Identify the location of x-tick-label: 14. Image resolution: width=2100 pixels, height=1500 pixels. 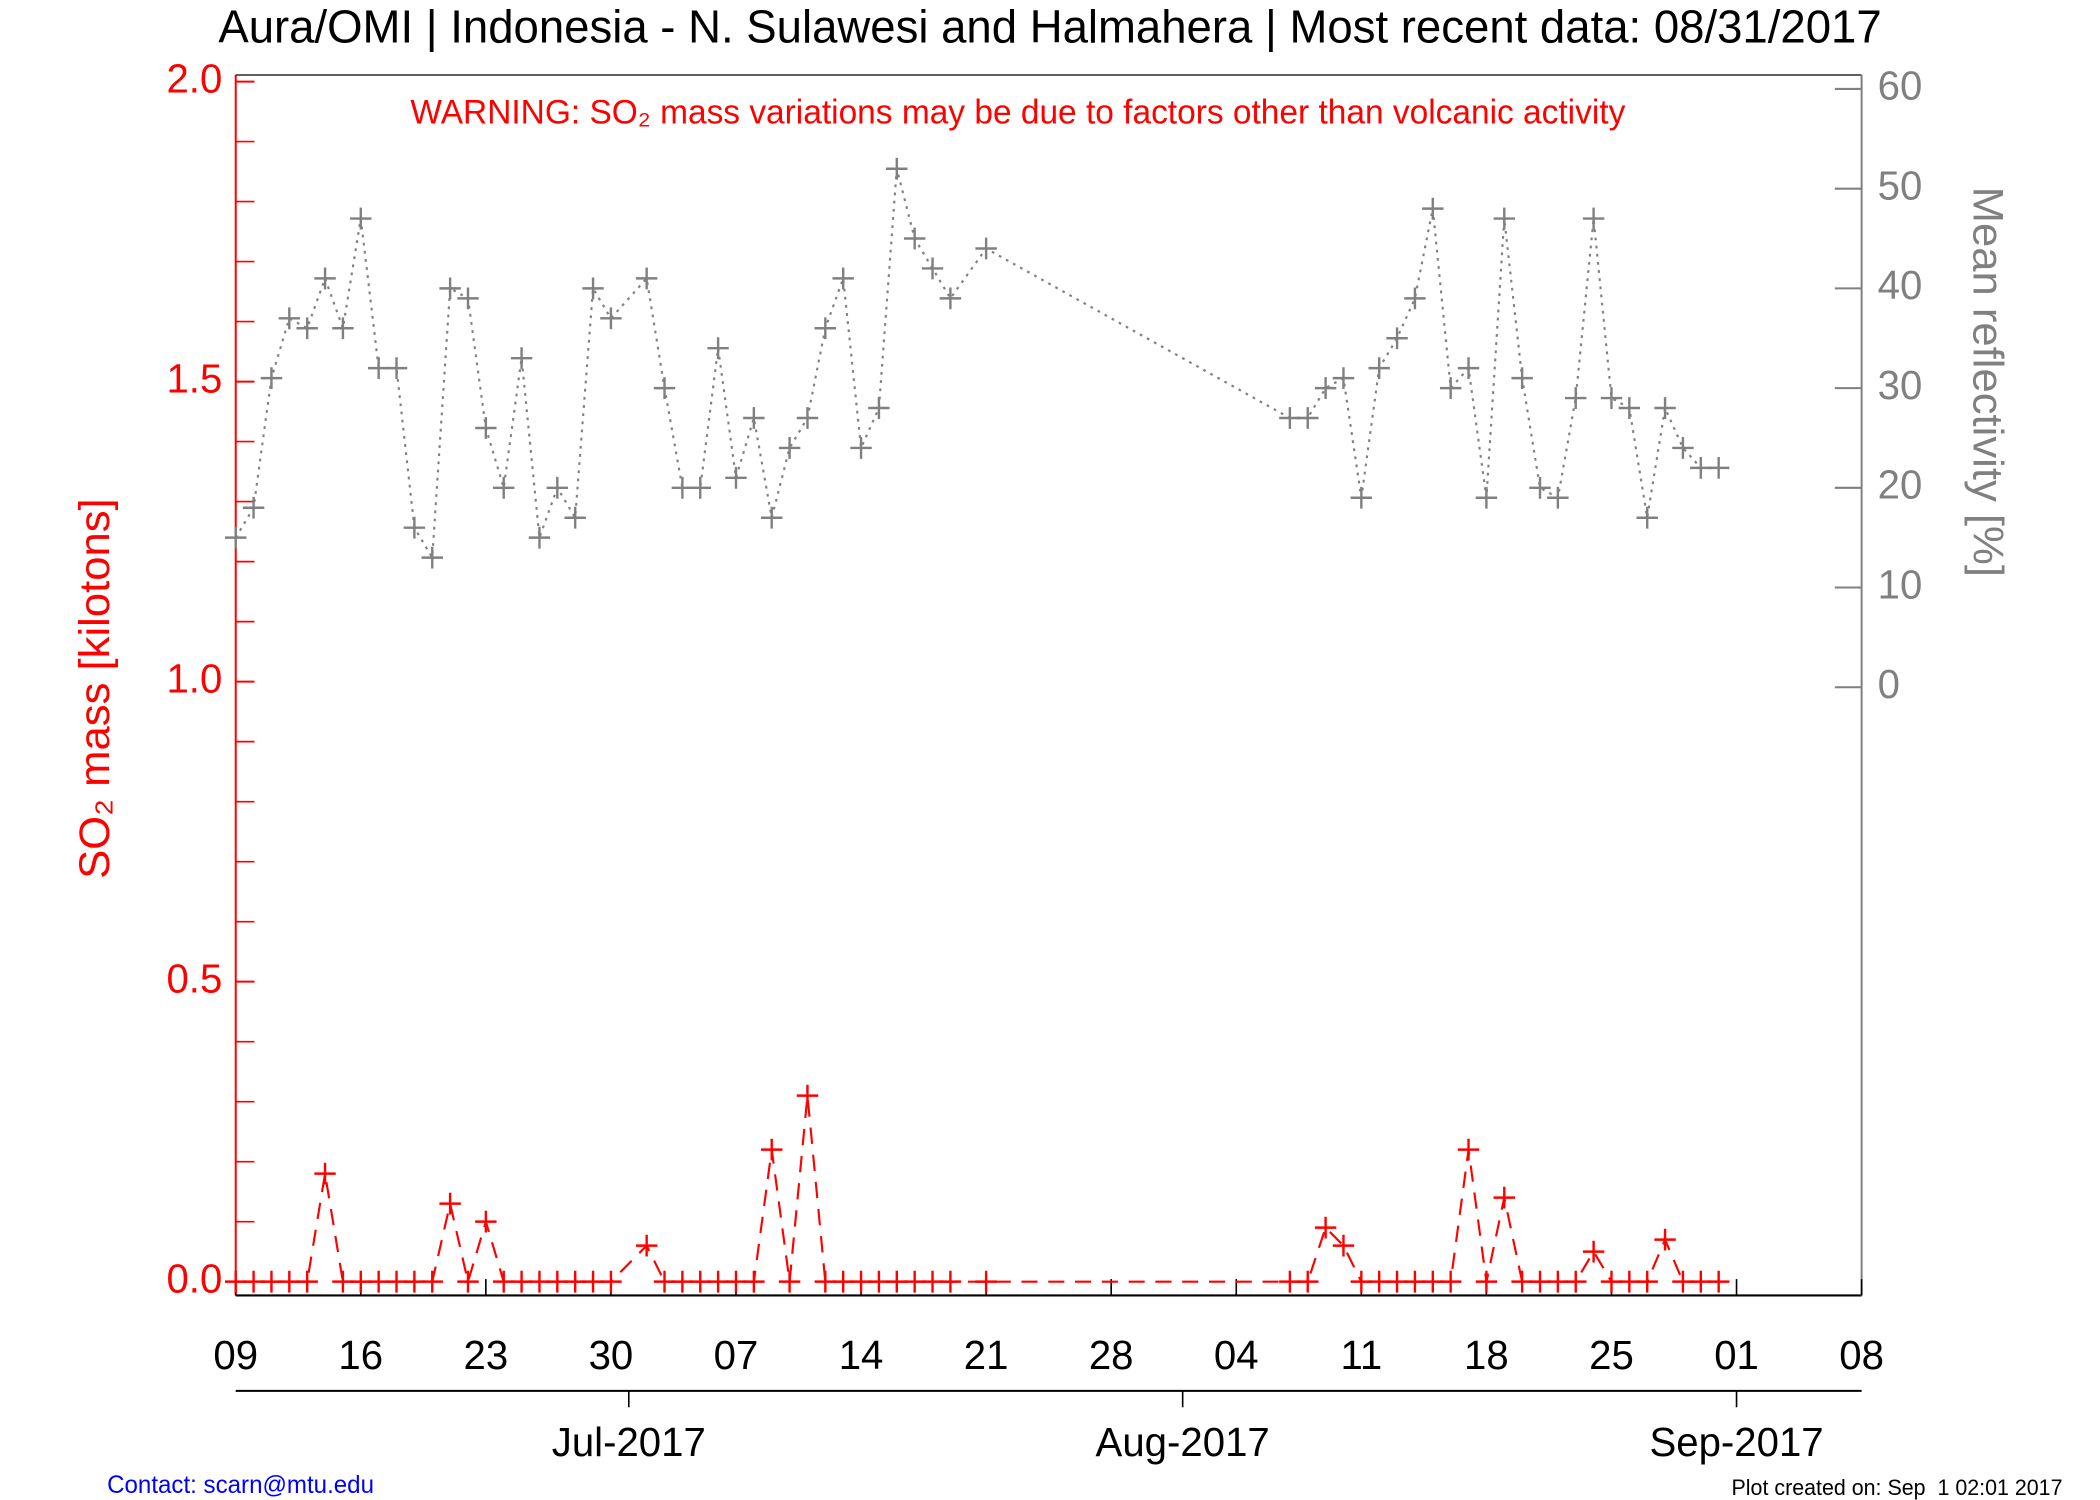
(861, 1355).